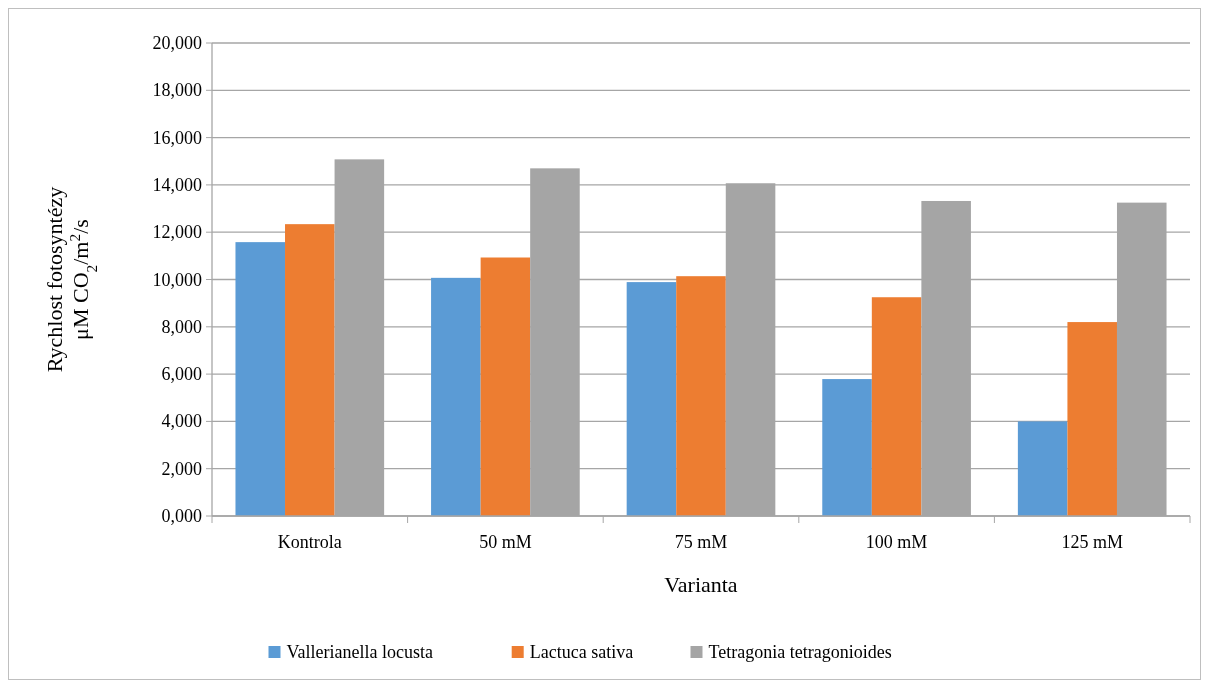 This screenshot has height=688, width=1209. I want to click on x-axis-title: Varianta, so click(701, 584).